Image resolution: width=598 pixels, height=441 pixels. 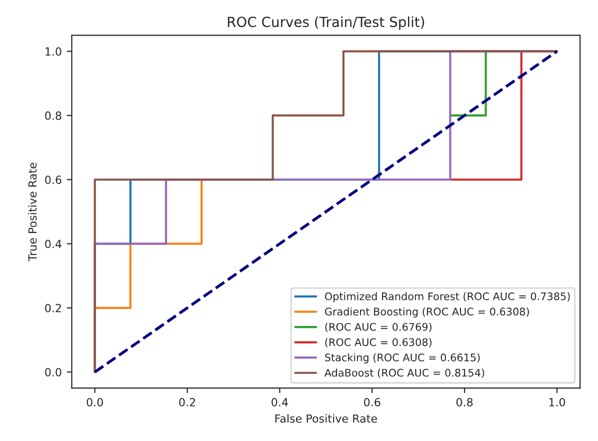 What do you see at coordinates (326, 23) in the screenshot?
I see `chart-title: ROC Curves (Train/Test Split)` at bounding box center [326, 23].